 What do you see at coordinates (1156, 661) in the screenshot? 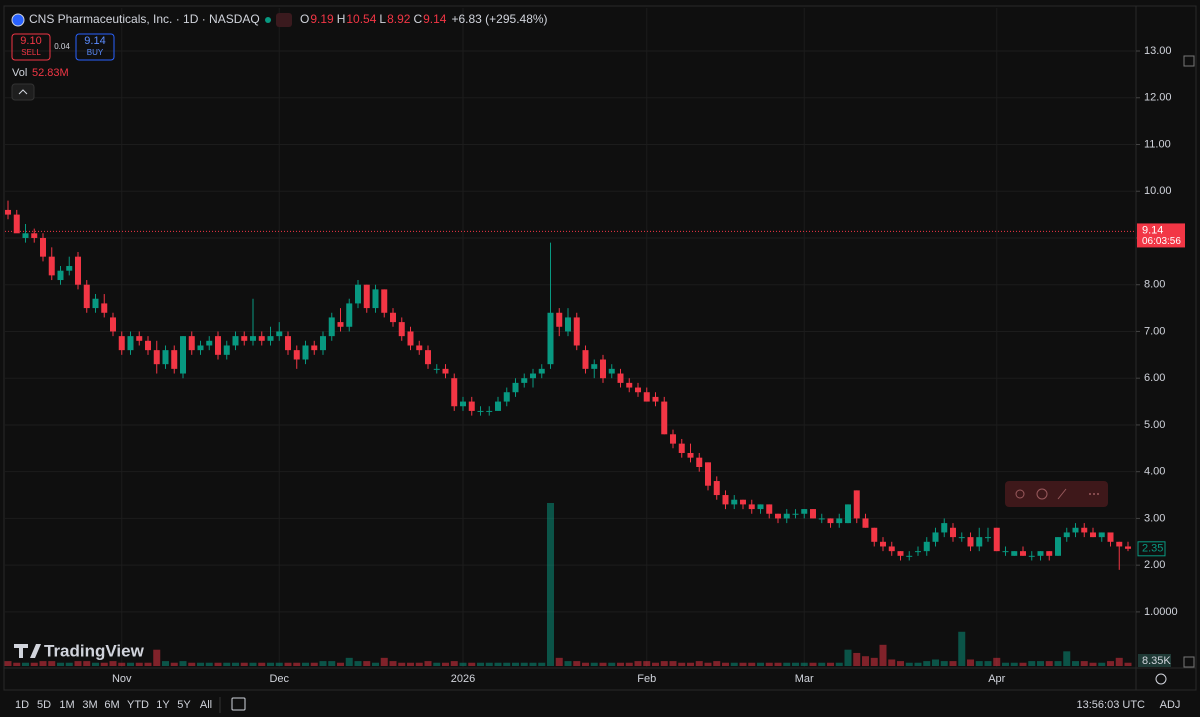
I see `volume-tag-label: 8.35K` at bounding box center [1156, 661].